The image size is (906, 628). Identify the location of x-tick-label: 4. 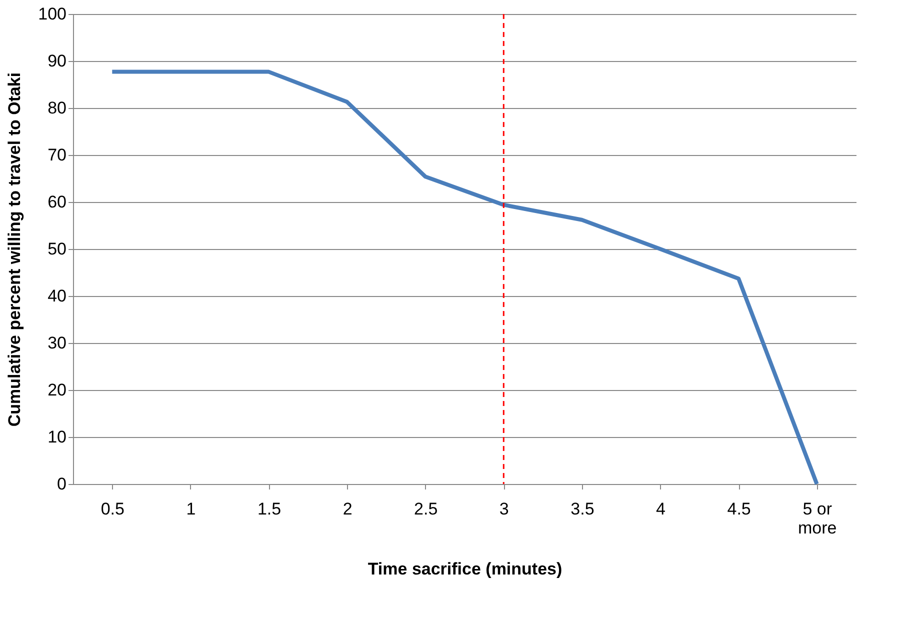
(661, 509).